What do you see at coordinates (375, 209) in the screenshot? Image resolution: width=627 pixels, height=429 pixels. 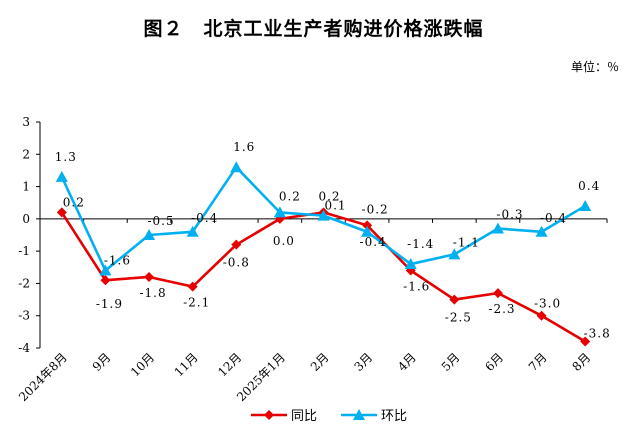 I see `data-label-同比: -0.2` at bounding box center [375, 209].